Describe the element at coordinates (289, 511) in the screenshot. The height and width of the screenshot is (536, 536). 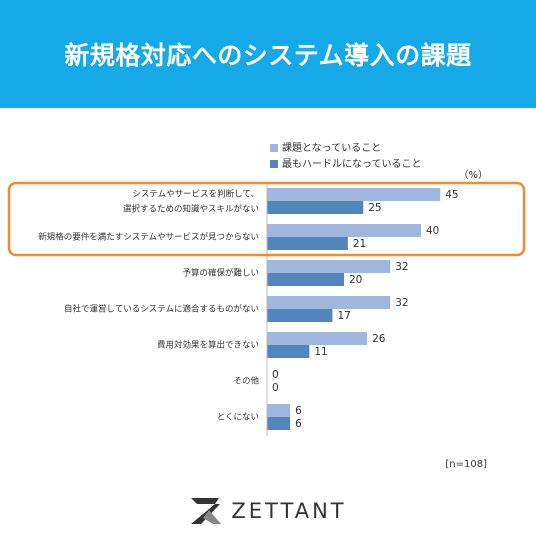
I see `brand-name: ZETTANT` at that location.